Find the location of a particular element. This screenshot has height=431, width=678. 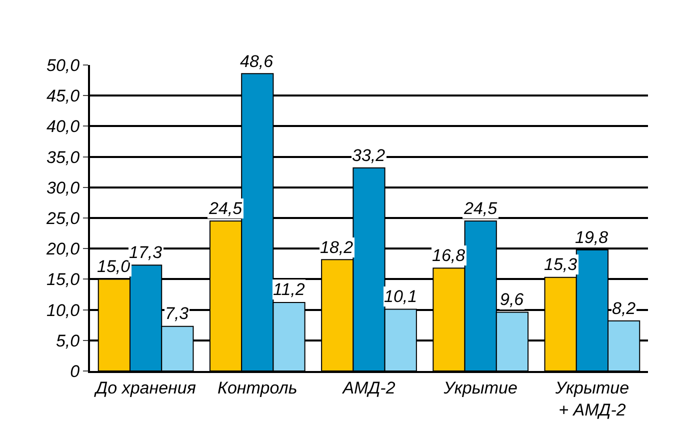

x-tick-label: Укрытие + АМД-2 is located at coordinates (592, 399).